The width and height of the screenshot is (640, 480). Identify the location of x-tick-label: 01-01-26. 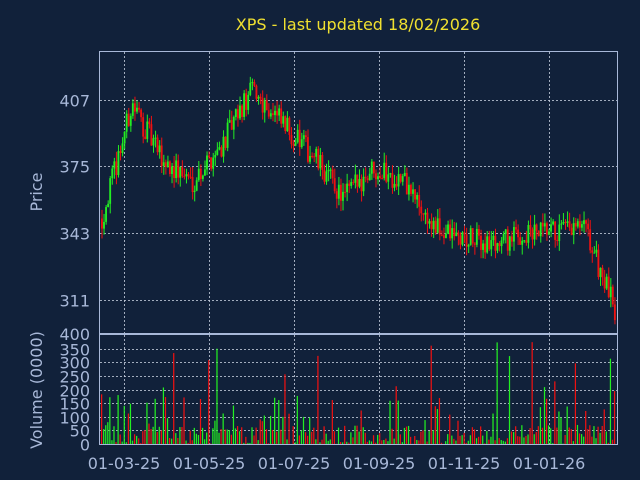
(549, 463).